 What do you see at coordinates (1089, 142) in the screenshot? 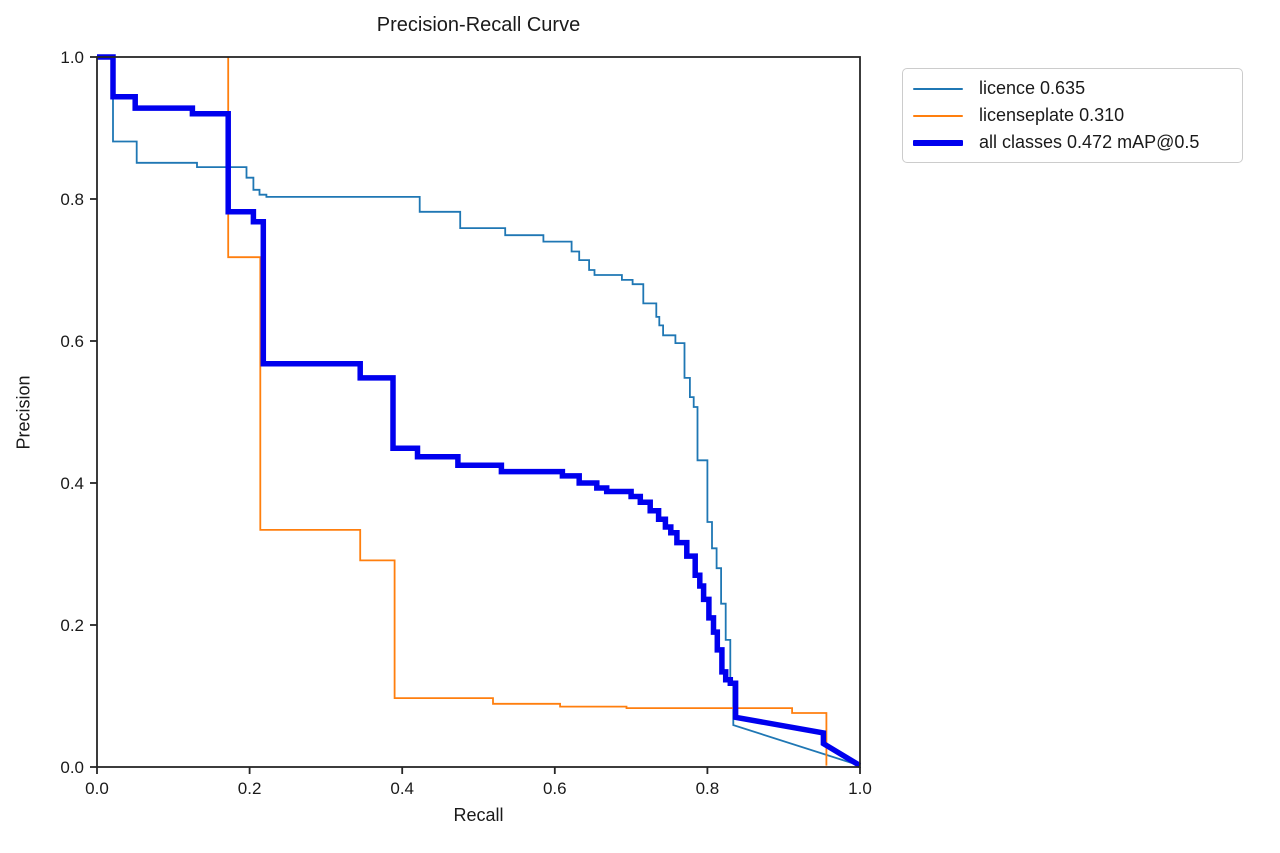
I see `legend-label-all-classes: all classes 0.472 mAP@0.5` at bounding box center [1089, 142].